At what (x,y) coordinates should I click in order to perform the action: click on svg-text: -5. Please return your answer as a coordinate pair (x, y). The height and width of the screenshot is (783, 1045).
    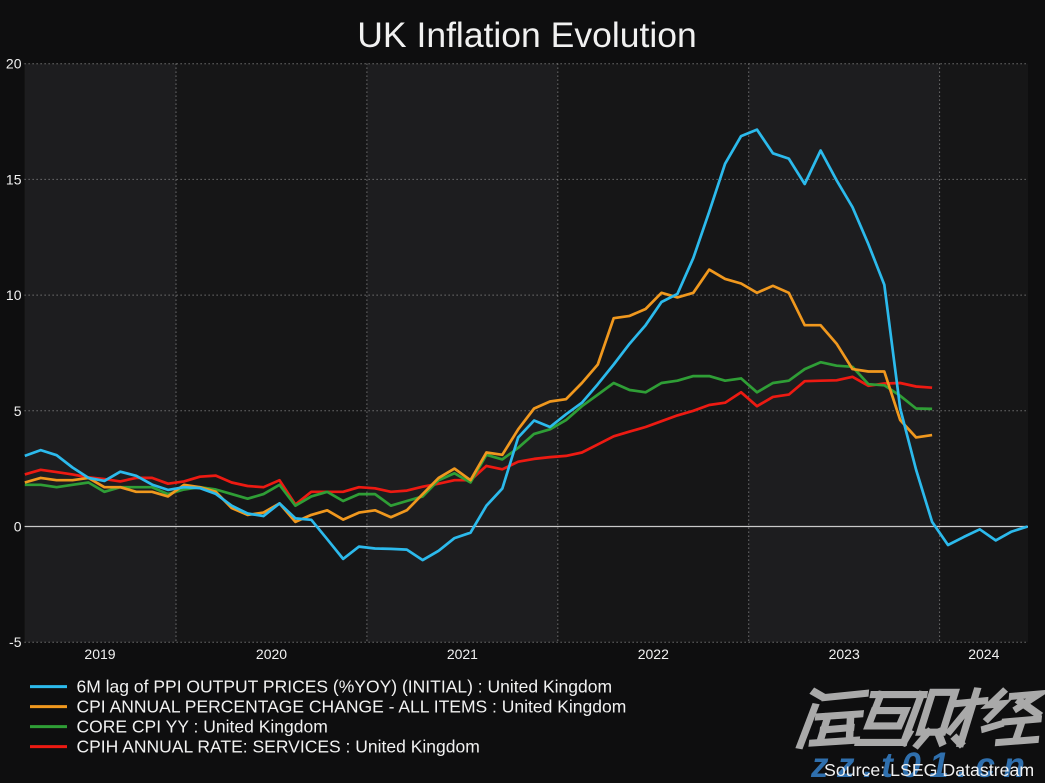
    Looking at the image, I should click on (15, 642).